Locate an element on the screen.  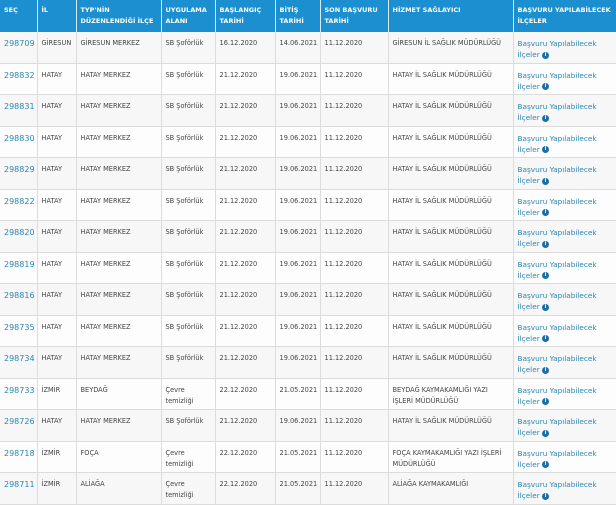
col-hizmet-saglayici-cell: GİRESUN İL SAĞLIK MÜDÜRLÜĞÜ is located at coordinates (451, 48).